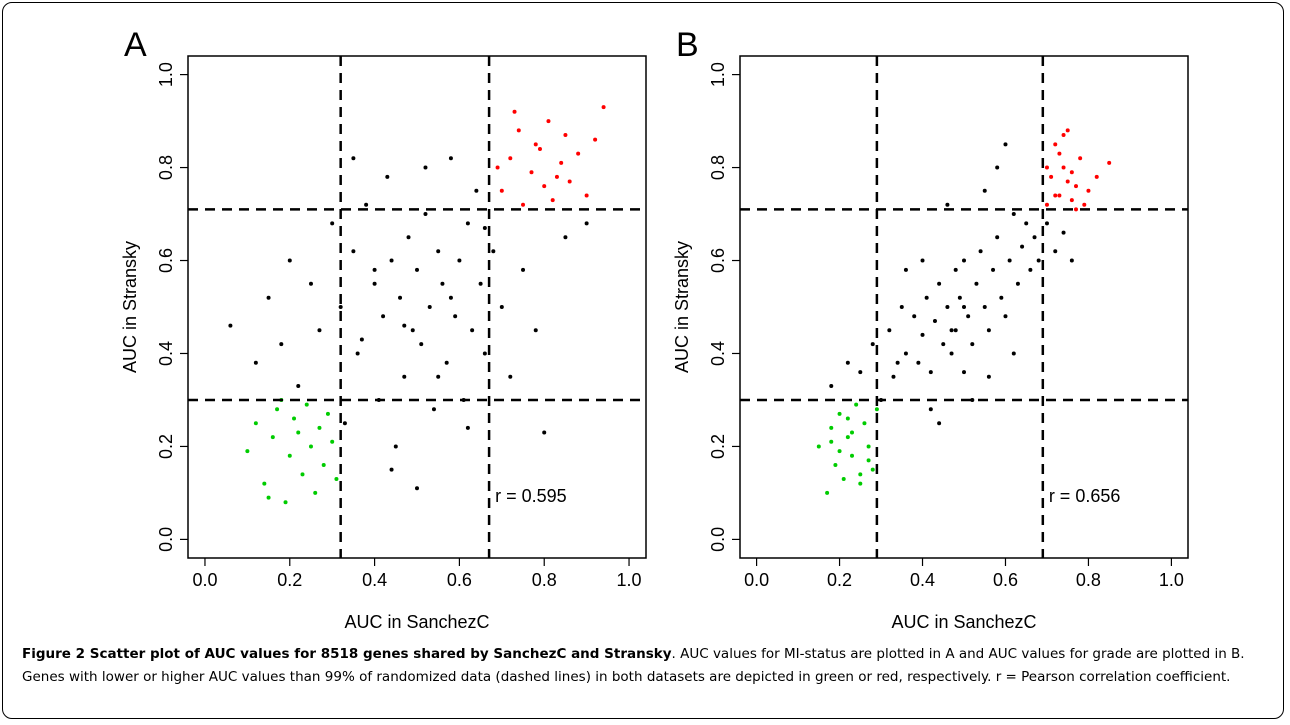 This screenshot has width=1290, height=725. I want to click on y-tick-label: 0.0, so click(718, 539).